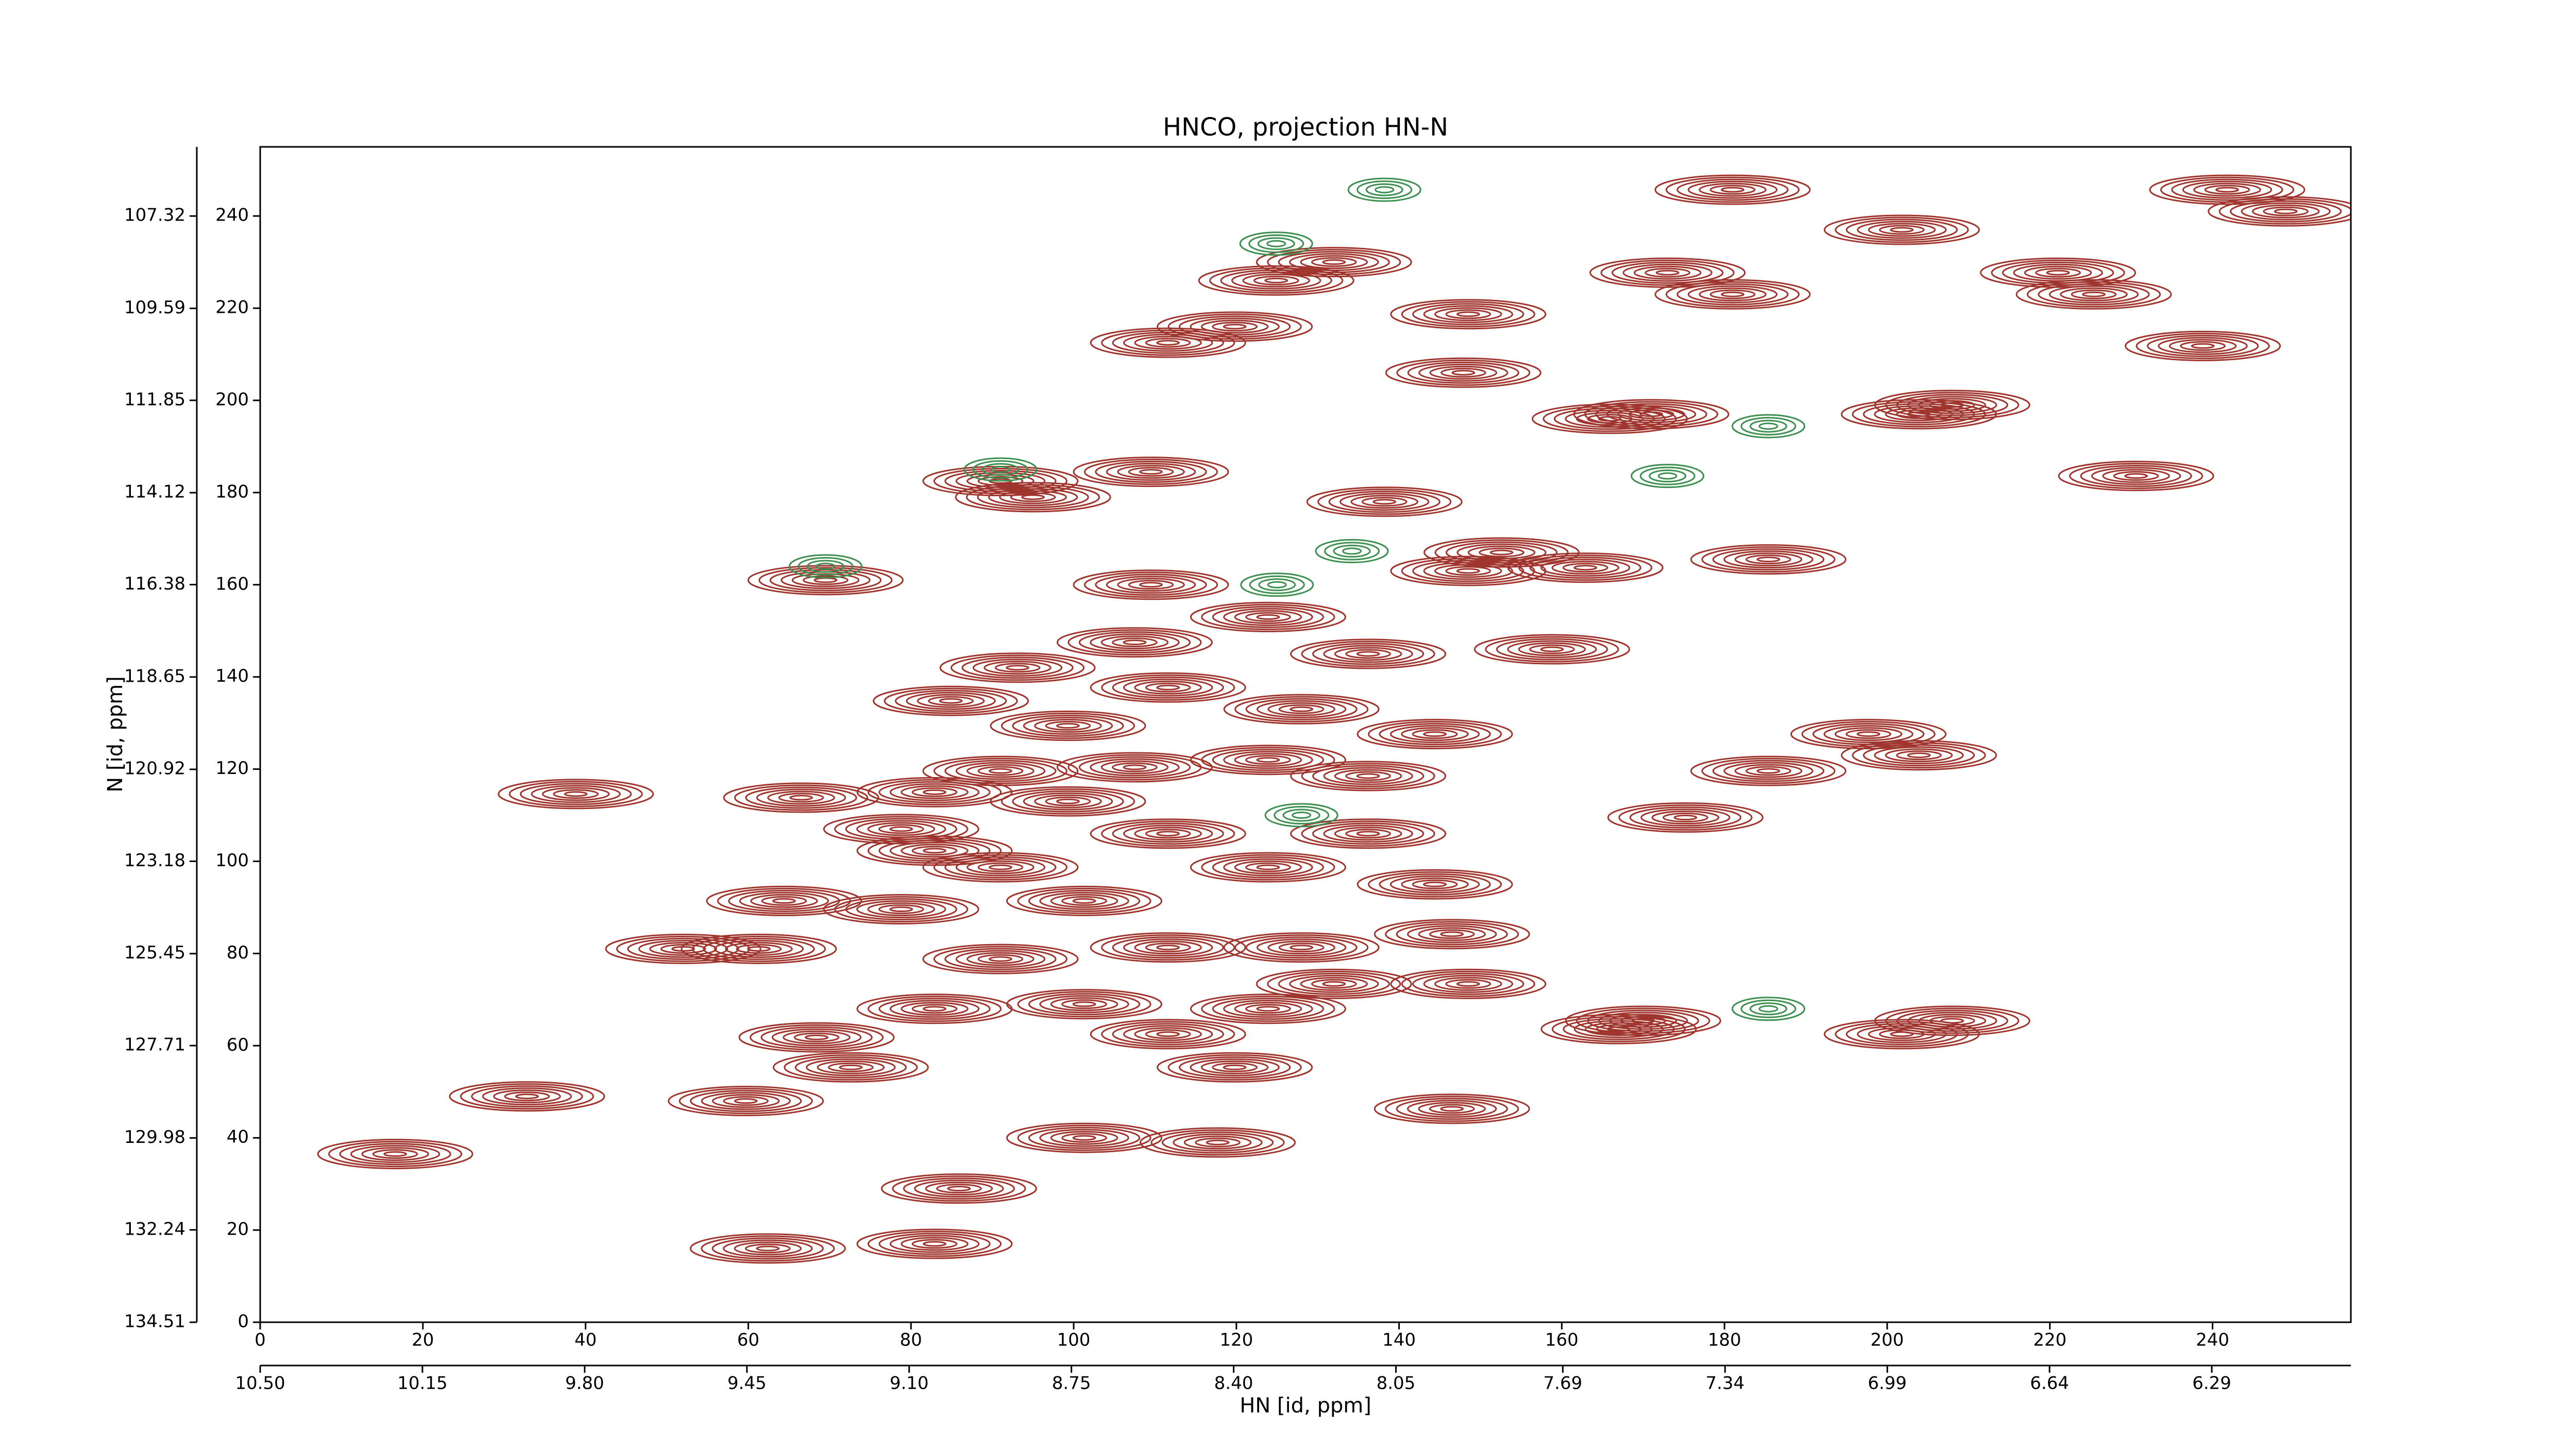  Describe the element at coordinates (232, 307) in the screenshot. I see `y-tick-label: 220` at that location.